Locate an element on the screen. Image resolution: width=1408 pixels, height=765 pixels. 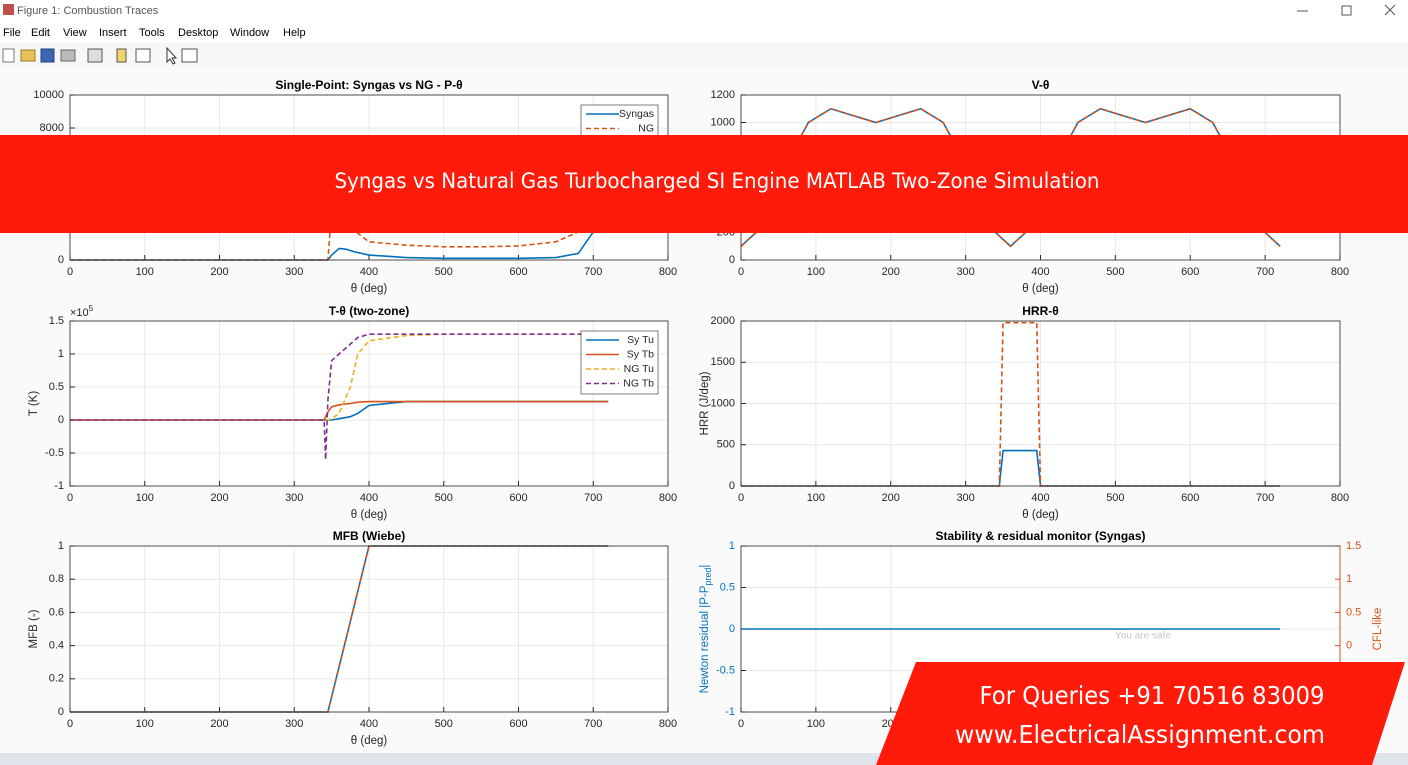
y-axis-label: MFB (-) is located at coordinates (34, 628).